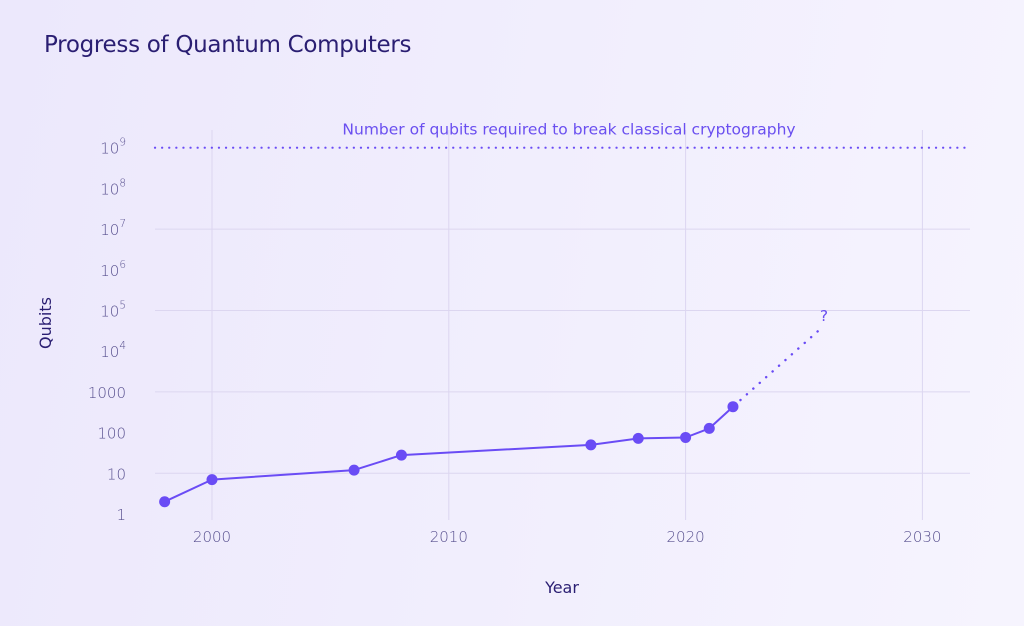 The image size is (1024, 626). What do you see at coordinates (922, 537) in the screenshot?
I see `x-tick-label: 2030` at bounding box center [922, 537].